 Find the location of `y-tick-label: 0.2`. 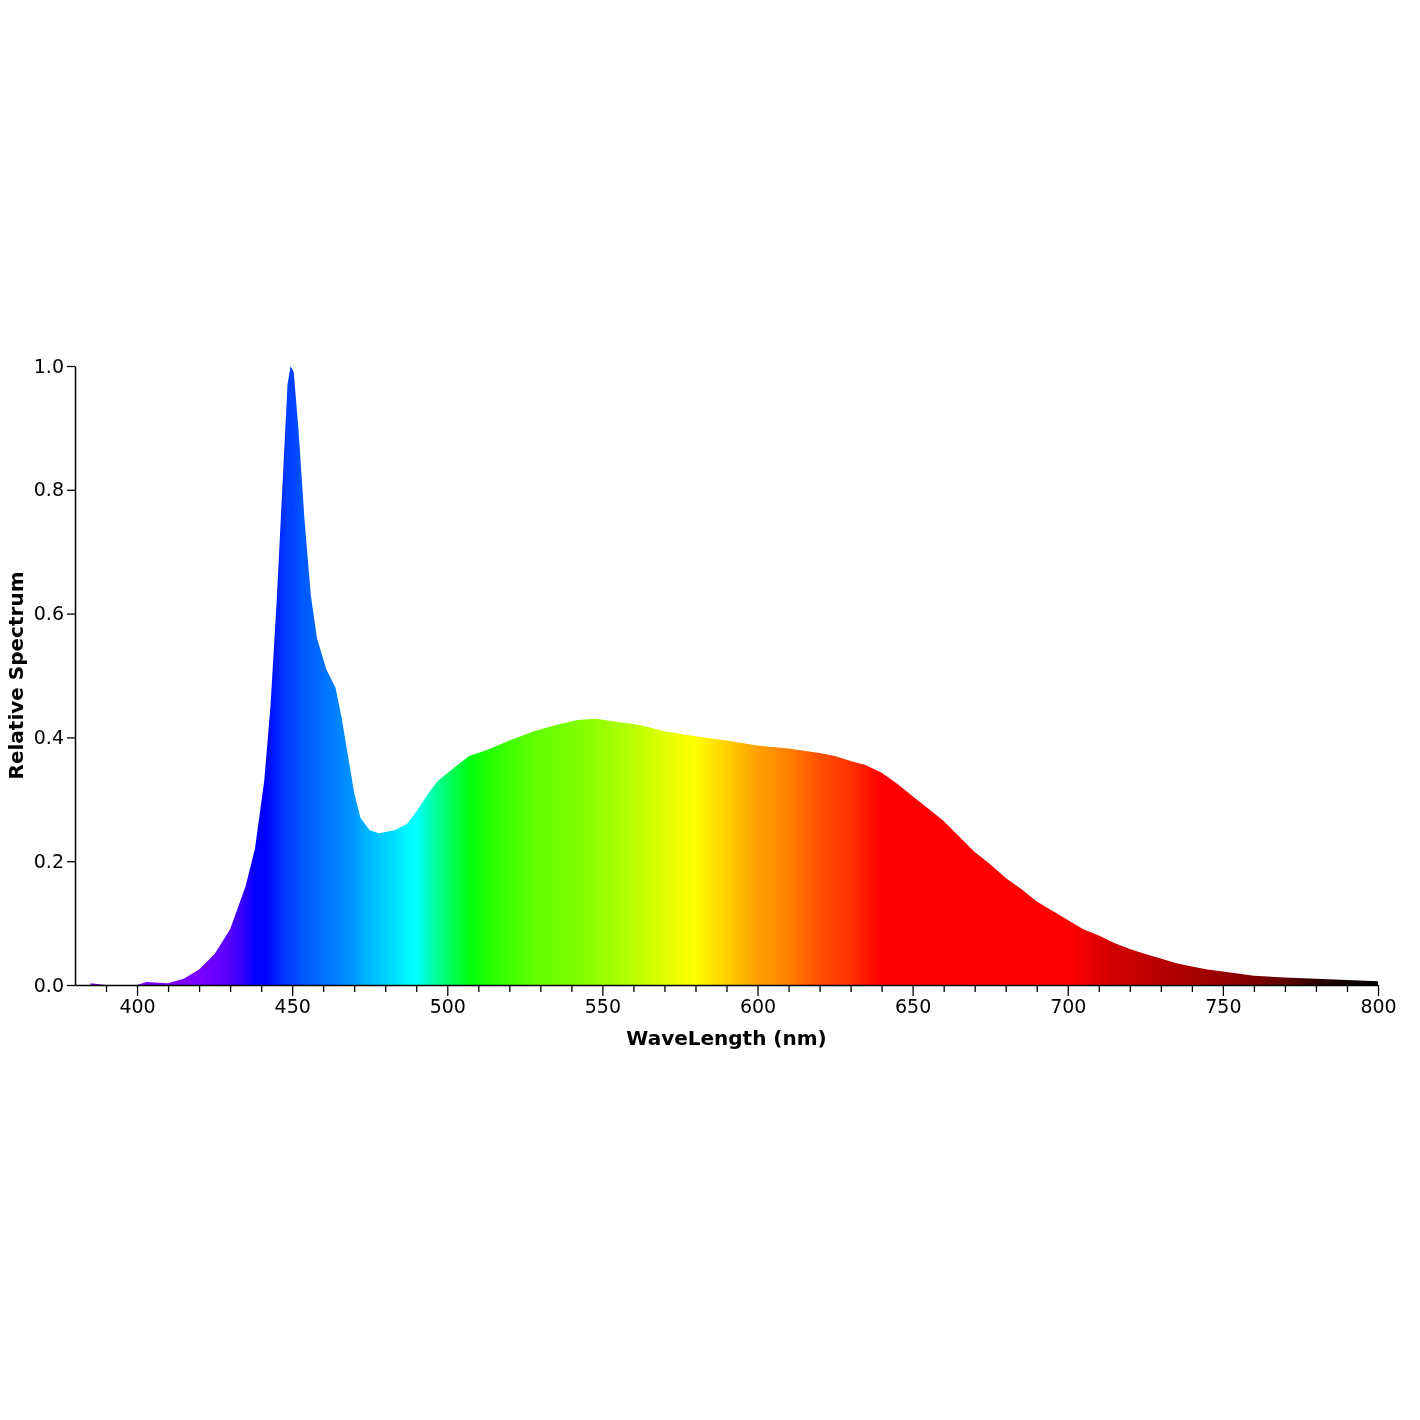

y-tick-label: 0.2 is located at coordinates (48, 860).